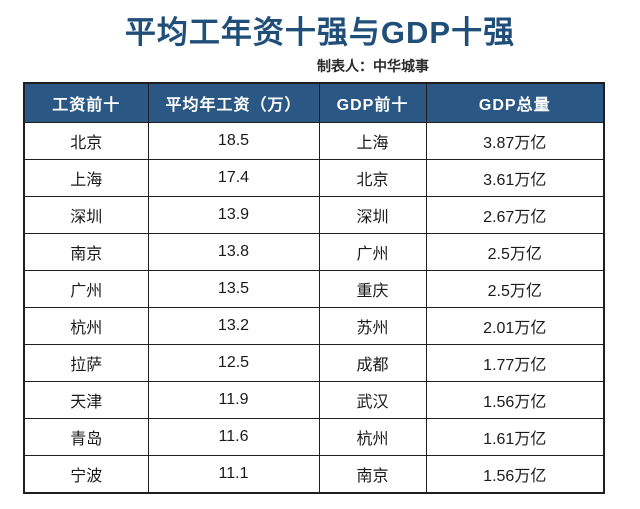 The width and height of the screenshot is (640, 509). I want to click on table-row: 上海 17.4 北京 3.61万亿, so click(314, 178).